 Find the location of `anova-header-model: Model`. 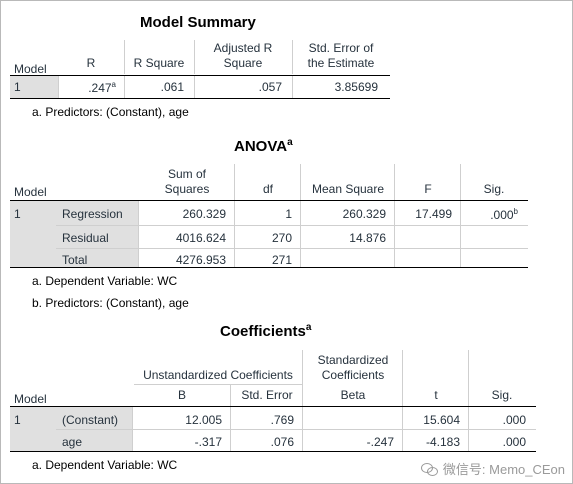

anova-header-model: Model is located at coordinates (30, 192).